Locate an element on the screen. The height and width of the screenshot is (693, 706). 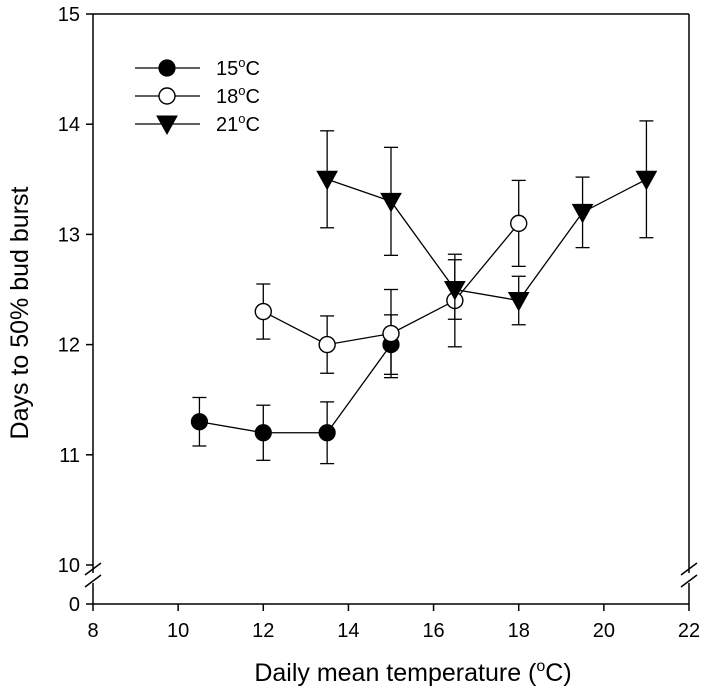
x-tick-label: 20 is located at coordinates (604, 631).